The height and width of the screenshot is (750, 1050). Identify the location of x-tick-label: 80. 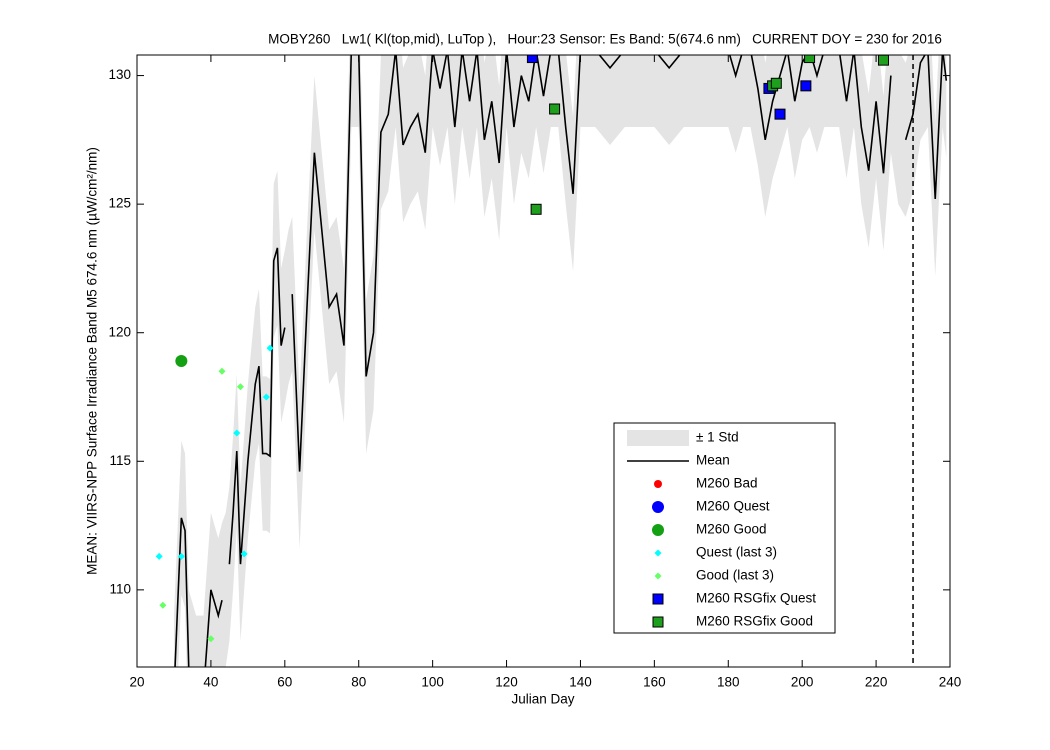
(358, 682).